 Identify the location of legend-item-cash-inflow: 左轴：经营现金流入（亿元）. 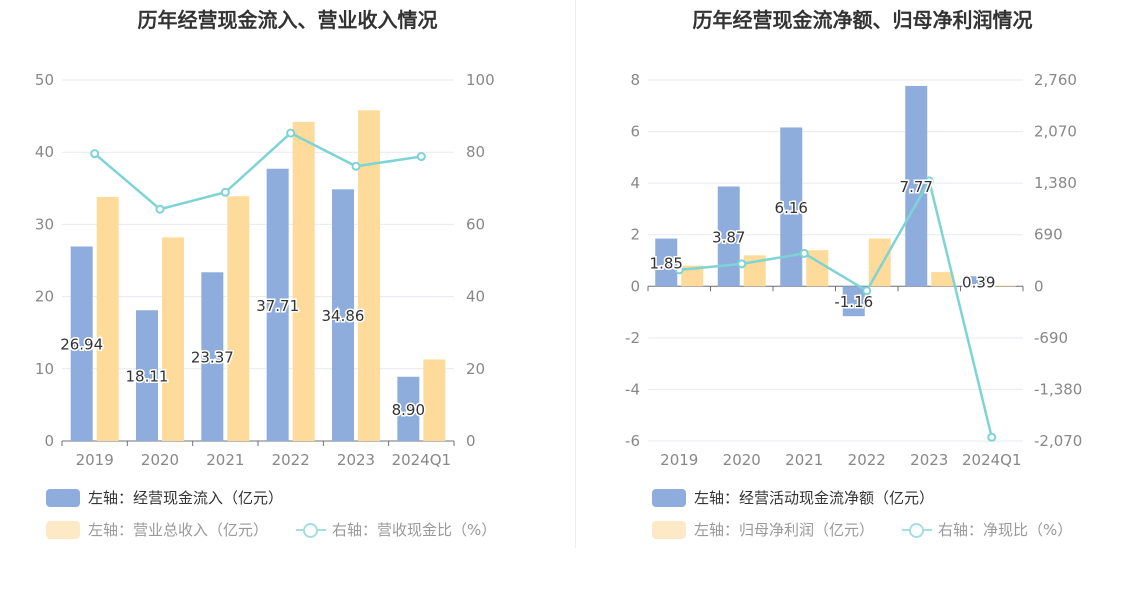
(164, 497).